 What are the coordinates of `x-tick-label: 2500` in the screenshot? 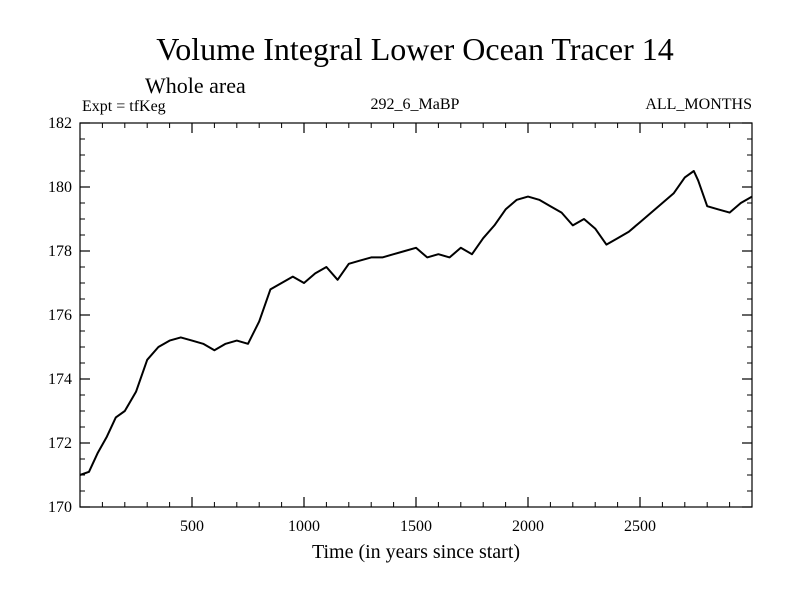 It's located at (640, 526).